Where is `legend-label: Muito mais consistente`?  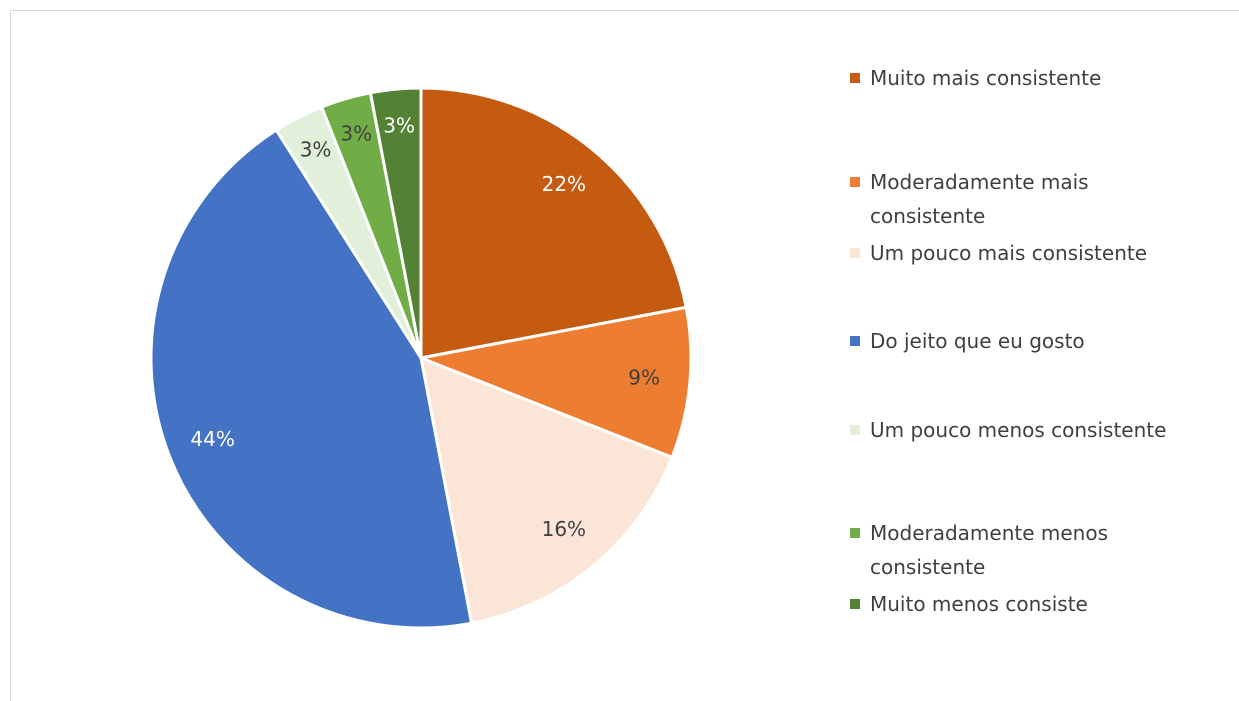 legend-label: Muito mais consistente is located at coordinates (986, 78).